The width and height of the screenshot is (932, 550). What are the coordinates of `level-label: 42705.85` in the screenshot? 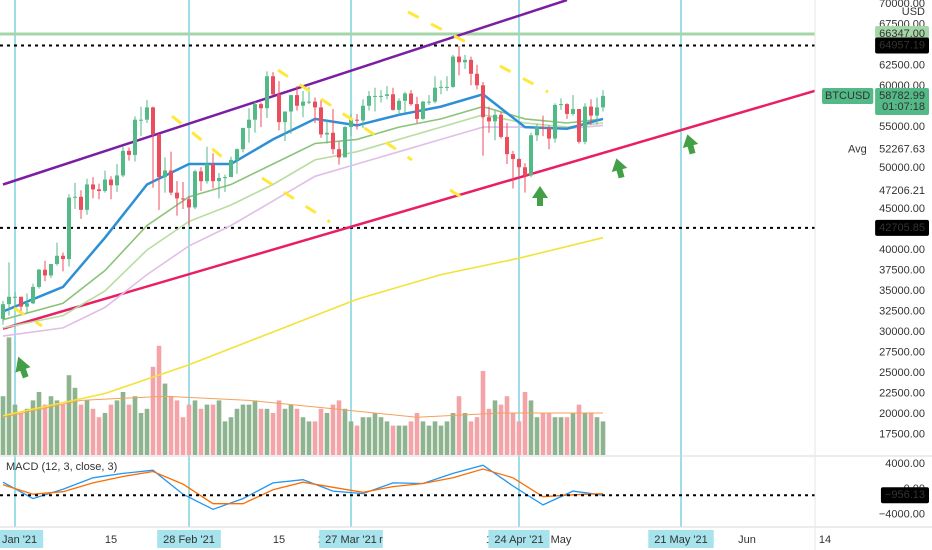 It's located at (902, 228).